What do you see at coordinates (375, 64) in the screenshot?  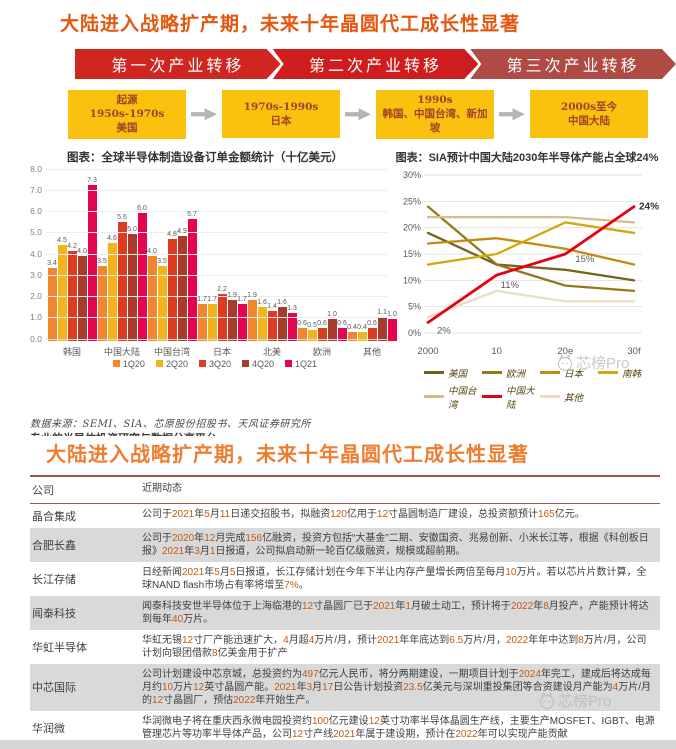 I see `transfer-arrows: 第一次产业转移 第二次产业转移 第三次产业转移` at bounding box center [375, 64].